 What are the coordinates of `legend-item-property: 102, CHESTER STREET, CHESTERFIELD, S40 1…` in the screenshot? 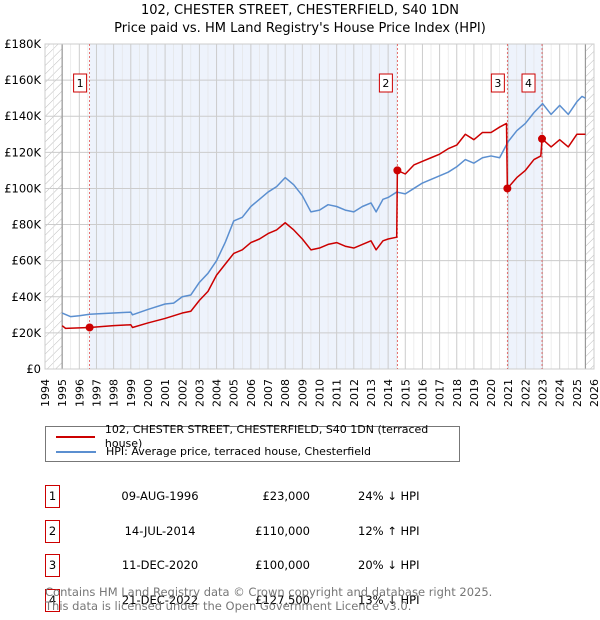 It's located at (257, 436).